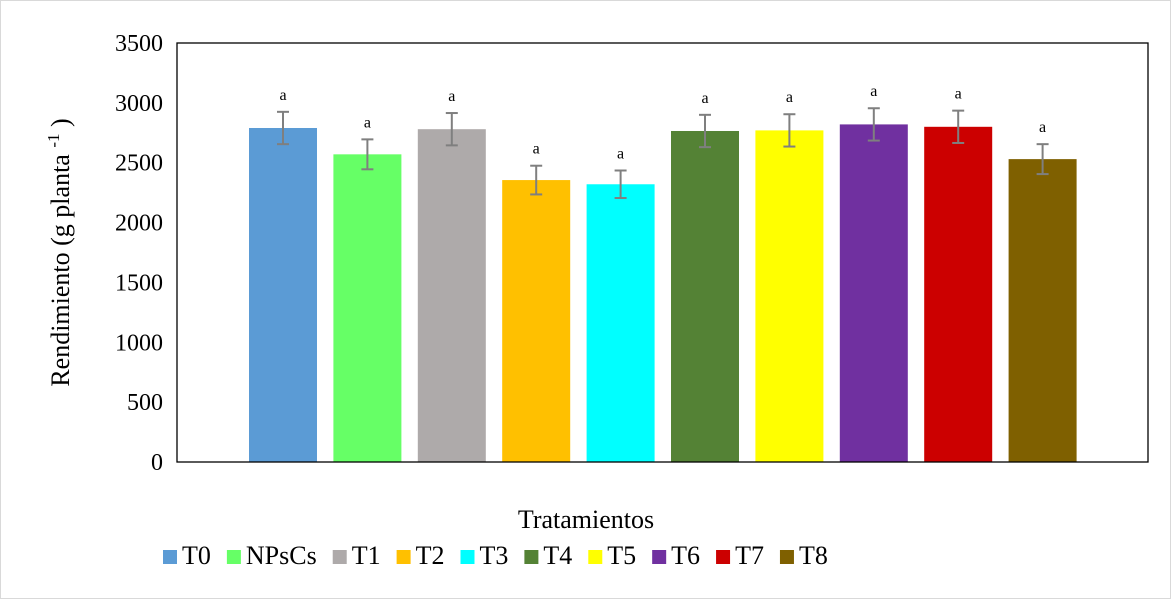 This screenshot has height=600, width=1171. I want to click on legend-swatch-npscs, so click(233, 557).